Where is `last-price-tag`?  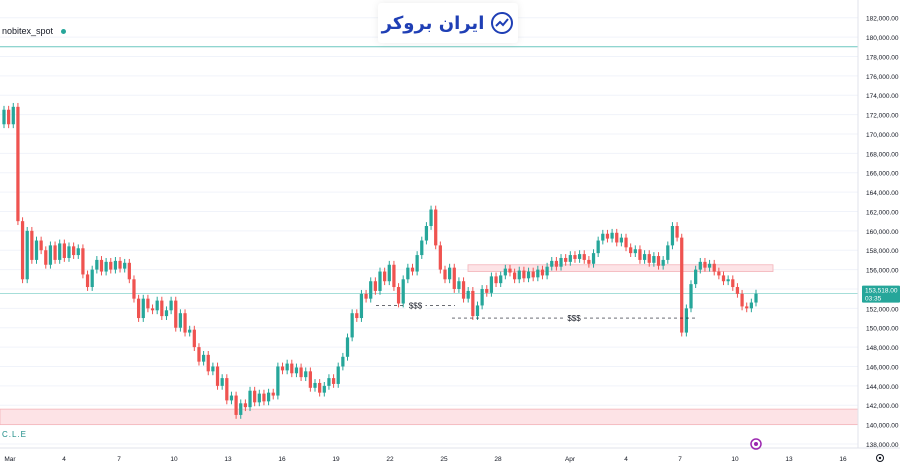
last-price-tag is located at coordinates (881, 294).